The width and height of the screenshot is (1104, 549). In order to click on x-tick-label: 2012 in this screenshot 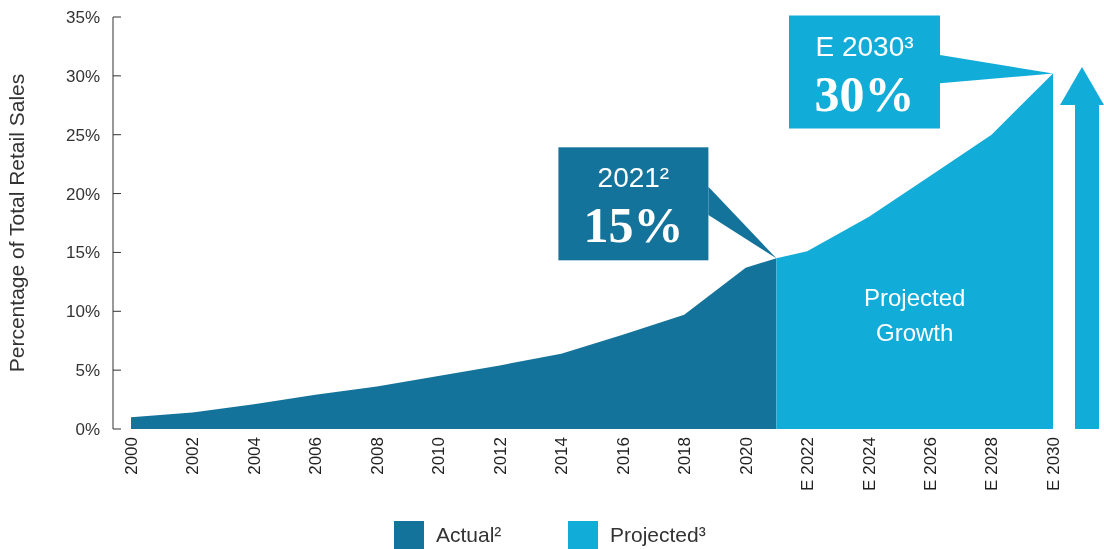, I will do `click(500, 456)`.